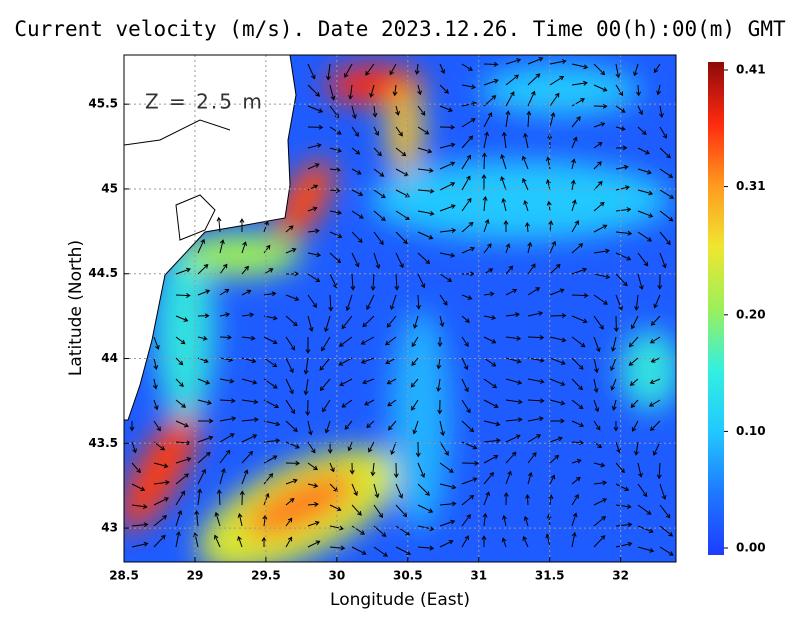 This screenshot has height=622, width=800. Describe the element at coordinates (195, 576) in the screenshot. I see `x-tick-label: 29` at that location.